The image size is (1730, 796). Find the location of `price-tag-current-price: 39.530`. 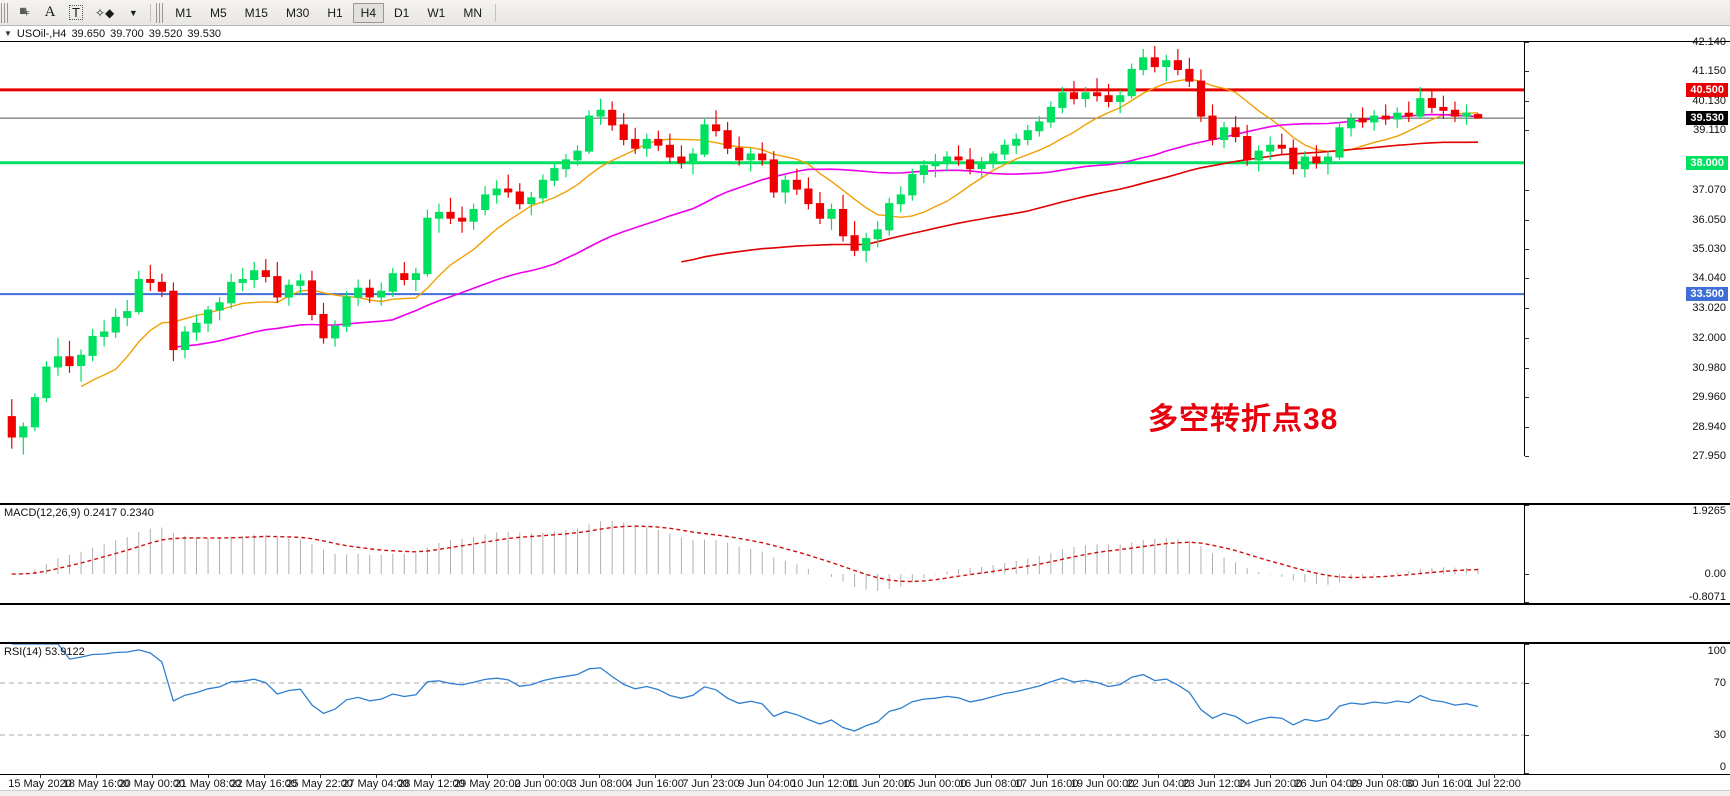

price-tag-current-price: 39.530 is located at coordinates (1707, 118).